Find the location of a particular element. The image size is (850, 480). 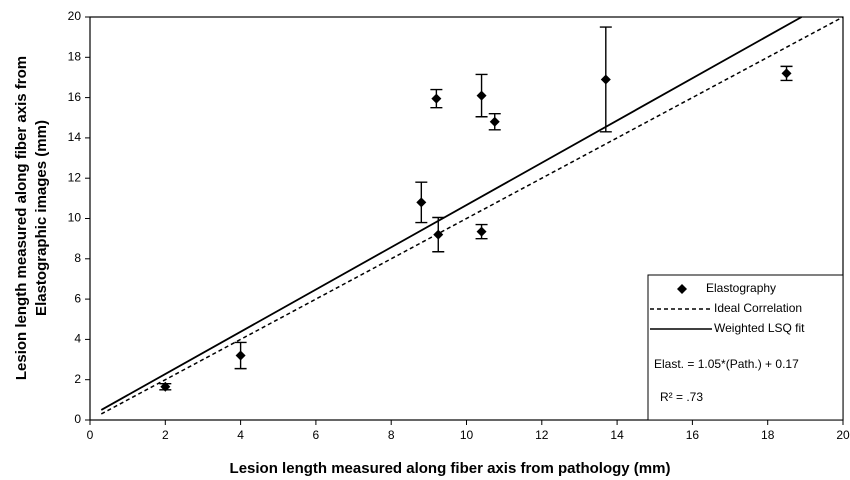

y-tick-label: 6 is located at coordinates (77, 298).